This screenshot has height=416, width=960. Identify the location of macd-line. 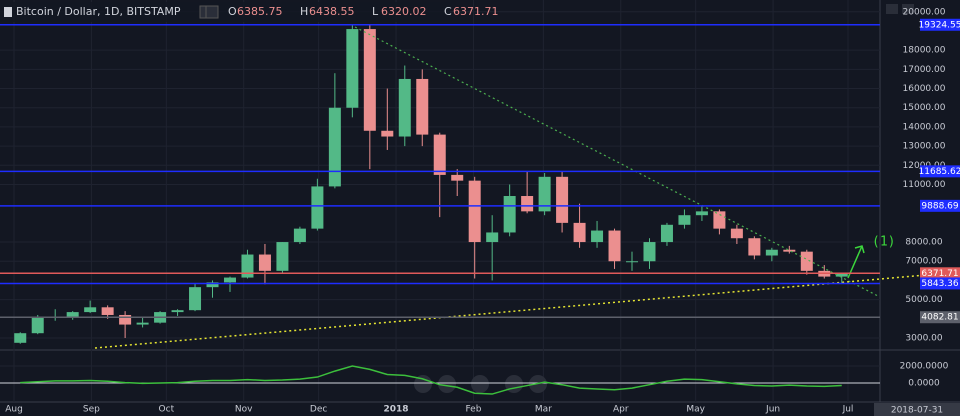
(431, 380).